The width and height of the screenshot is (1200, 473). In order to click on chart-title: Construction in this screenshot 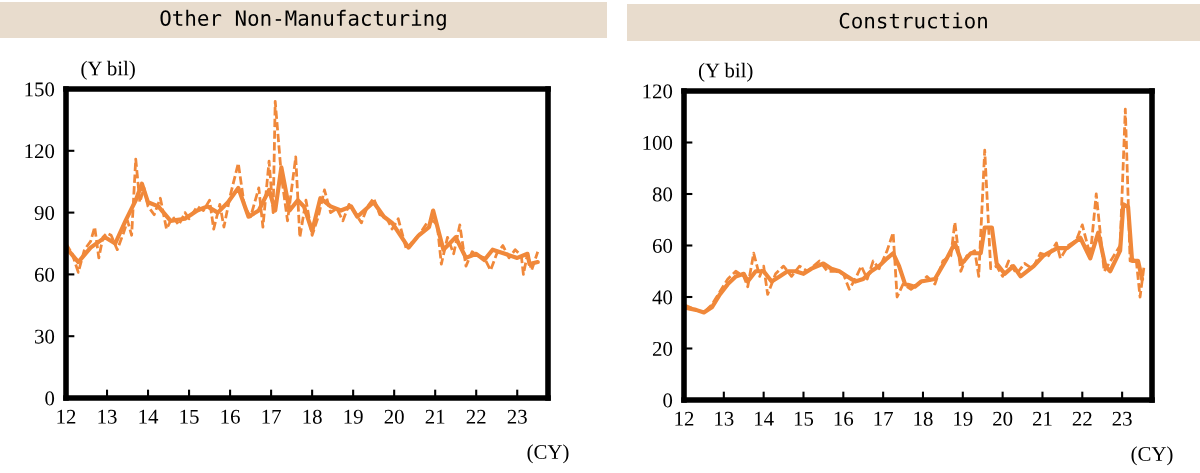, I will do `click(913, 20)`.